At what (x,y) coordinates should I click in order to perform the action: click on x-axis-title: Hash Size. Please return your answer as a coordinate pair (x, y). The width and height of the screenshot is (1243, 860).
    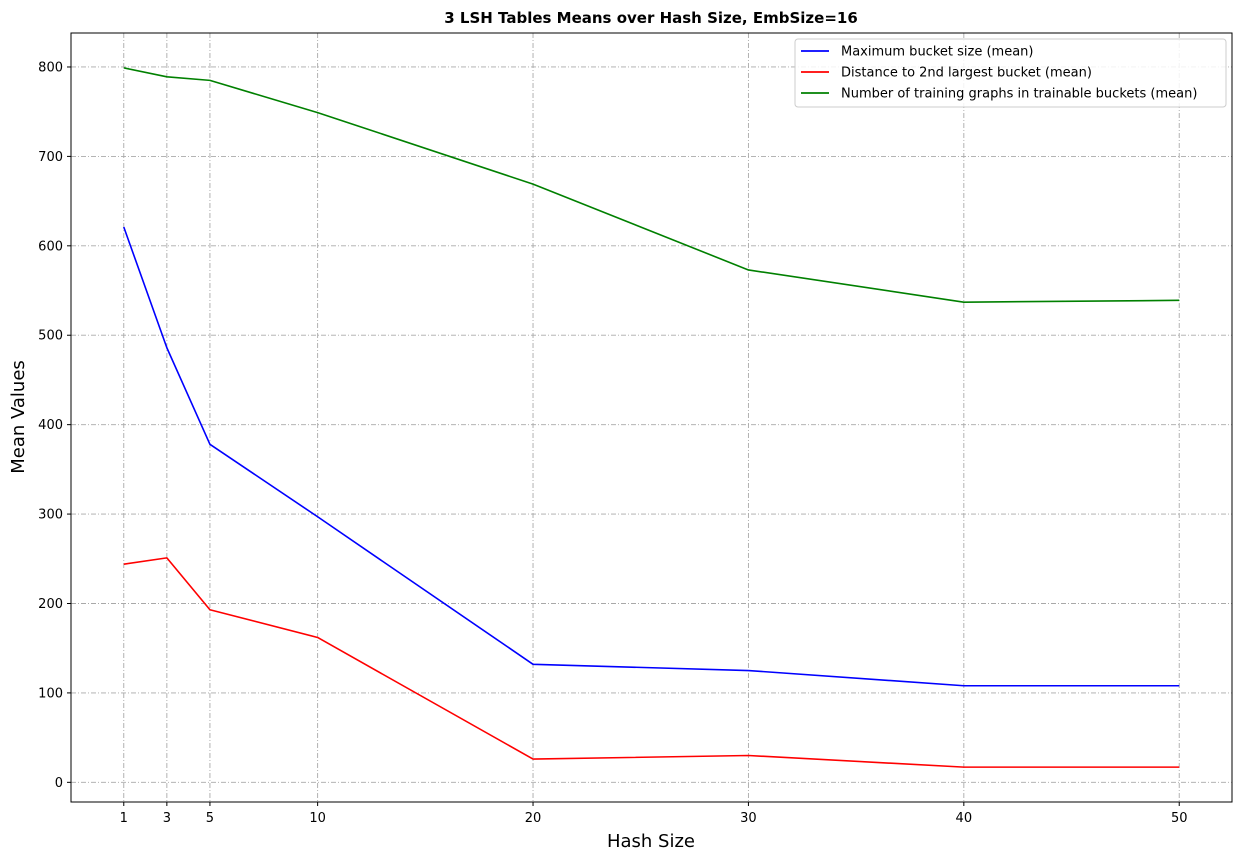
    Looking at the image, I should click on (651, 841).